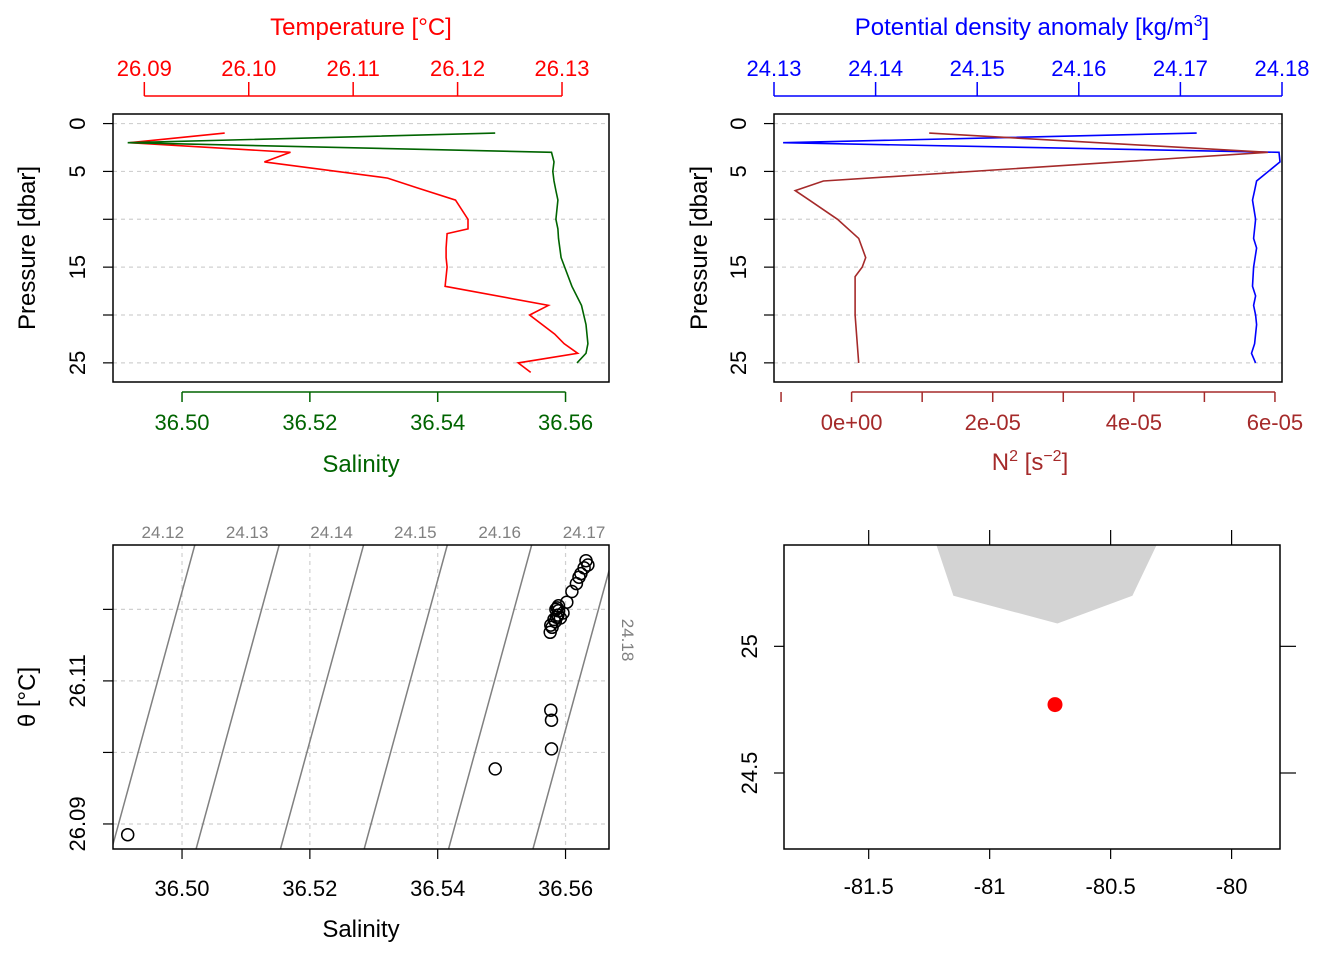 This screenshot has height=960, width=1344. What do you see at coordinates (181, 422) in the screenshot?
I see `bottom-axis-tick-label: 36.50` at bounding box center [181, 422].